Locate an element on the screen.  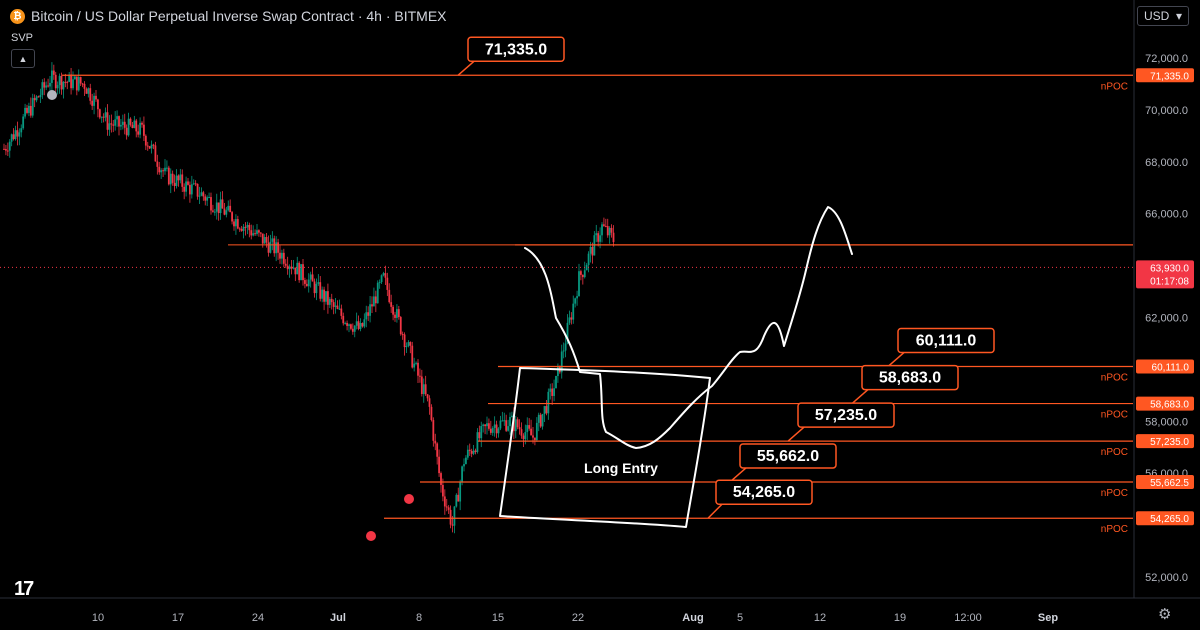
price-tick-label: 52,000.0 is located at coordinates (1166, 578).